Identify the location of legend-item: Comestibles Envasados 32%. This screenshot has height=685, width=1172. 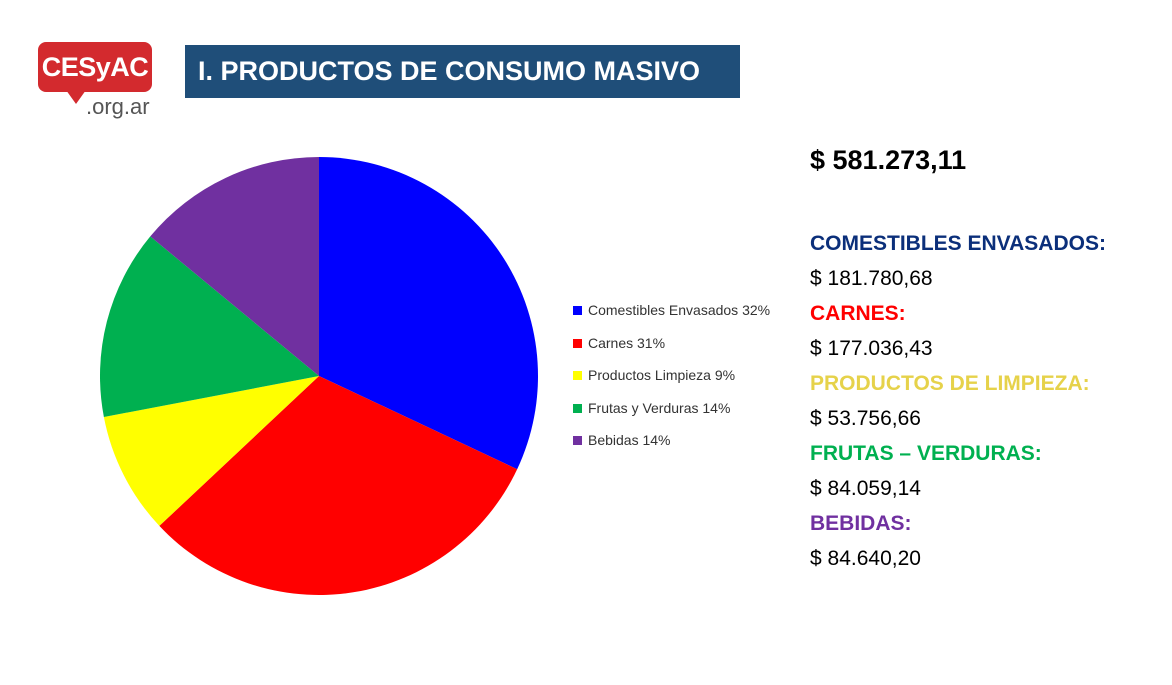
(671, 318).